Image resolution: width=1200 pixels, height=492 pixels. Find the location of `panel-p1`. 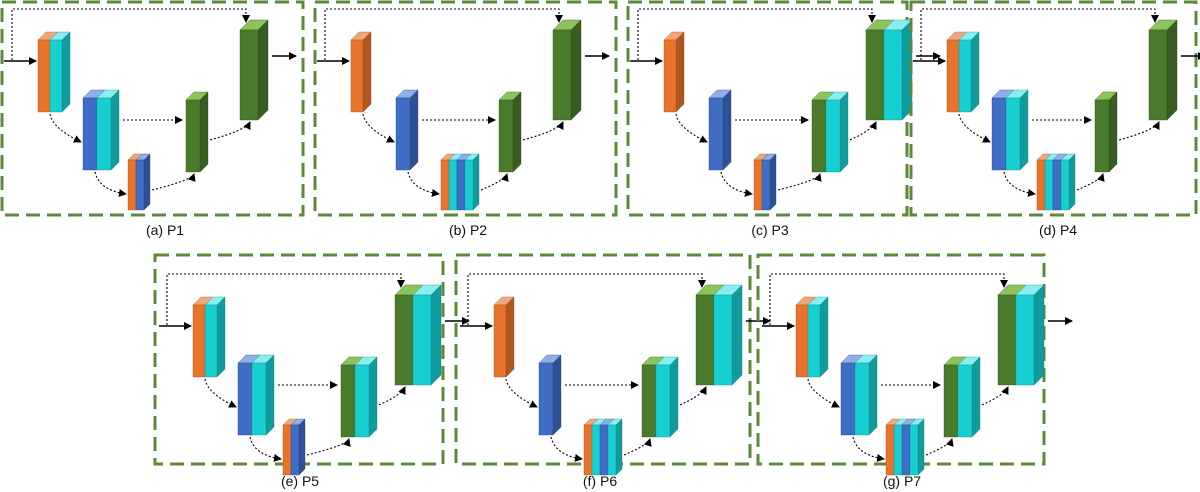

panel-p1 is located at coordinates (152, 108).